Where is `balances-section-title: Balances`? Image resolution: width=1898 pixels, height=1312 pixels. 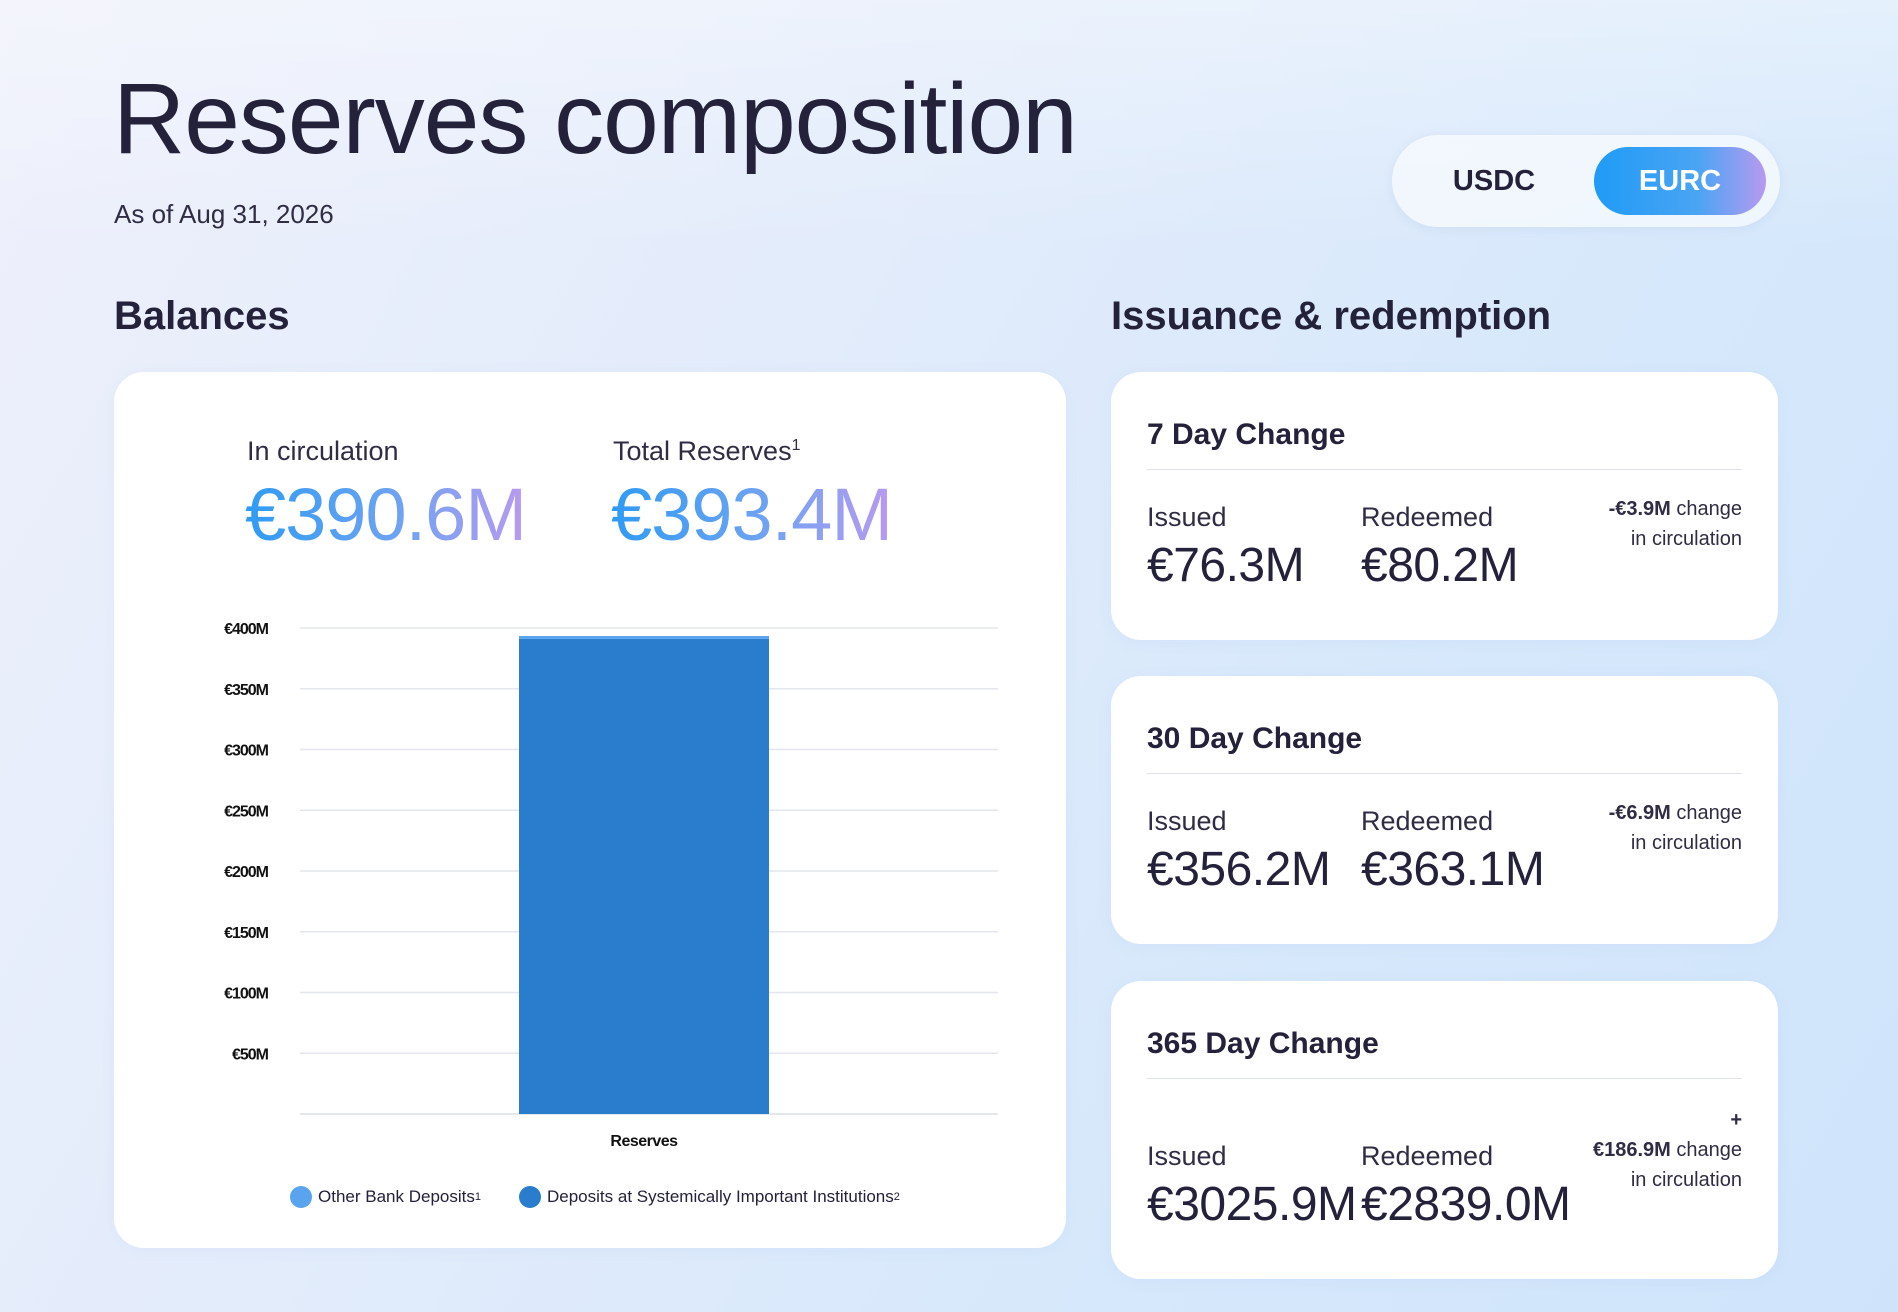
balances-section-title: Balances is located at coordinates (202, 316).